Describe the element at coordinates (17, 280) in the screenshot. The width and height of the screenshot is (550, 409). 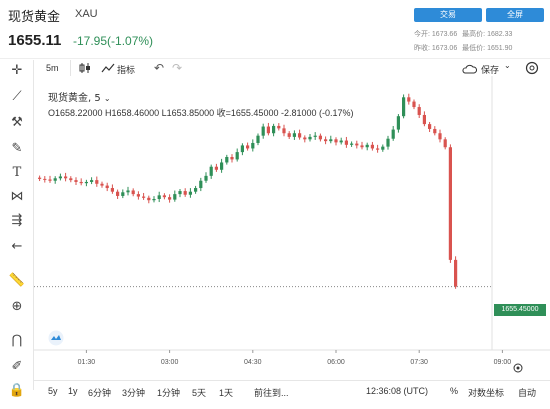
I see `ruler-icon: 📏` at that location.